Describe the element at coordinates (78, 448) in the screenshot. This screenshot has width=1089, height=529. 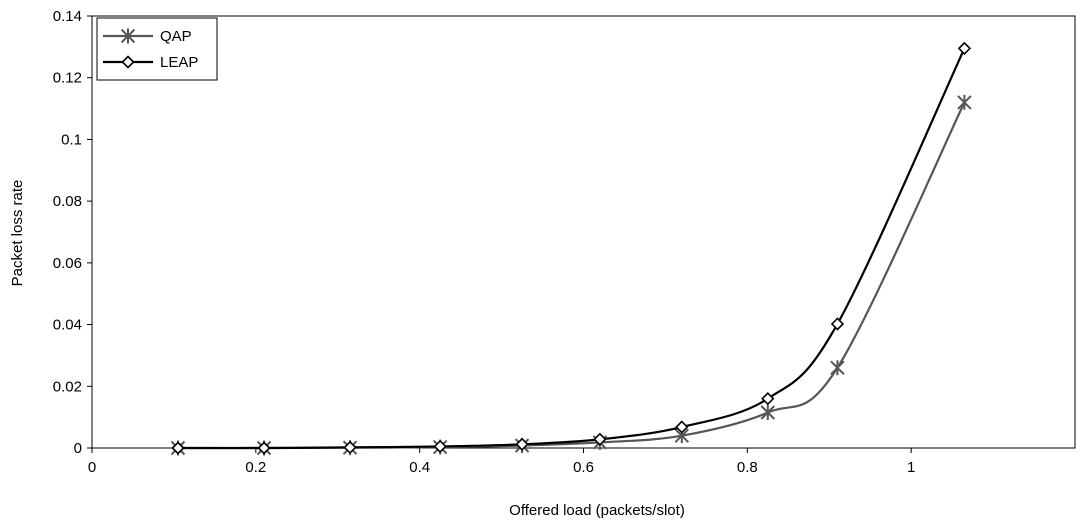
I see `y-tick-label: 0` at that location.